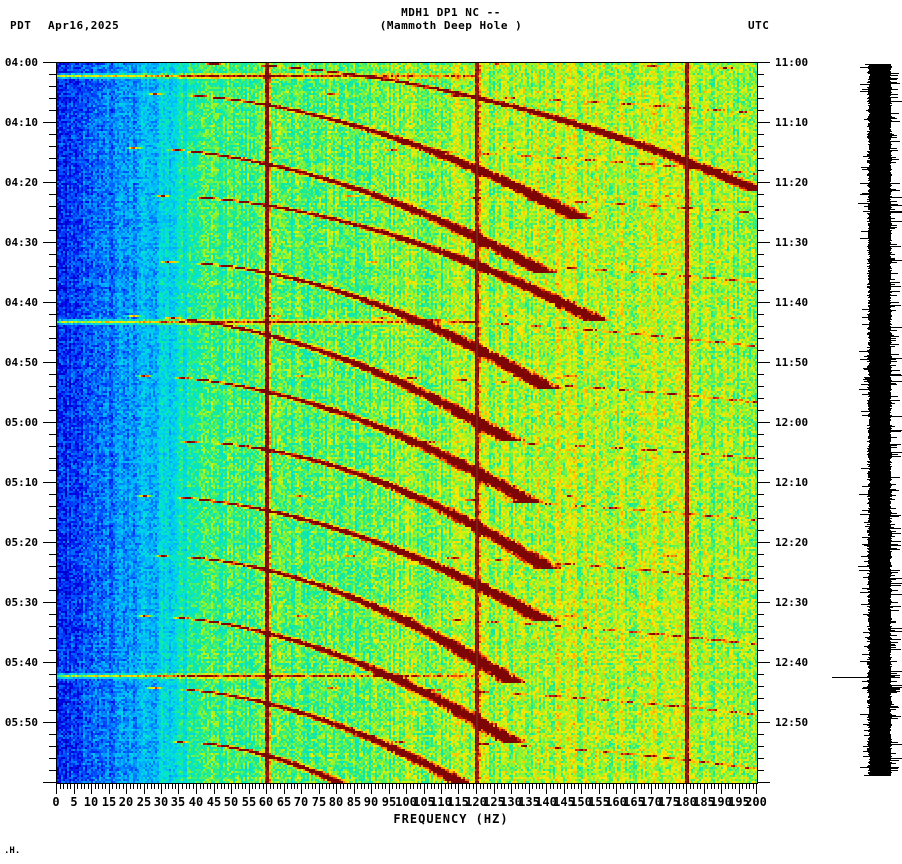 The width and height of the screenshot is (902, 864). What do you see at coordinates (371, 802) in the screenshot?
I see `freq-label: 90` at bounding box center [371, 802].